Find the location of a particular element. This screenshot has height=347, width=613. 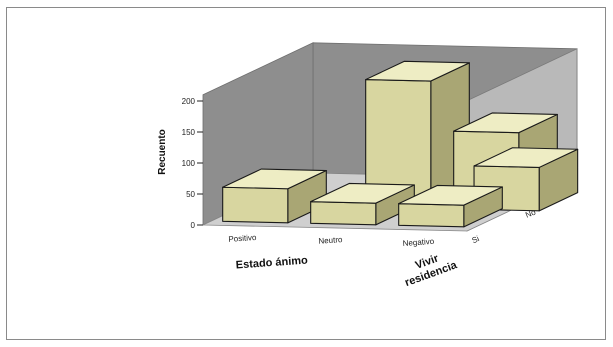

z-tick-label-si: Si is located at coordinates (476, 239).